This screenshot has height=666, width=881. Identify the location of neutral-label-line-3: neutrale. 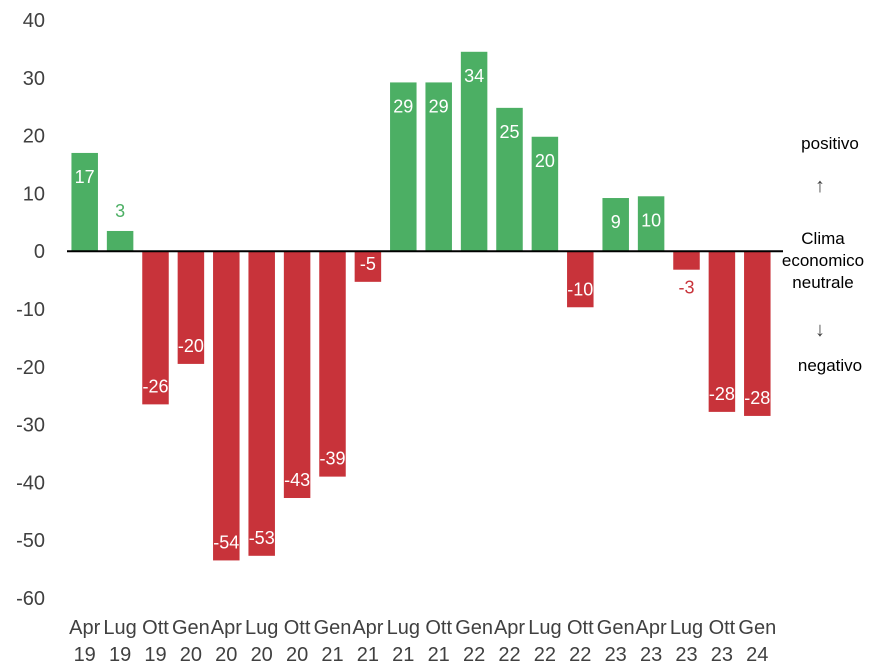
(823, 282).